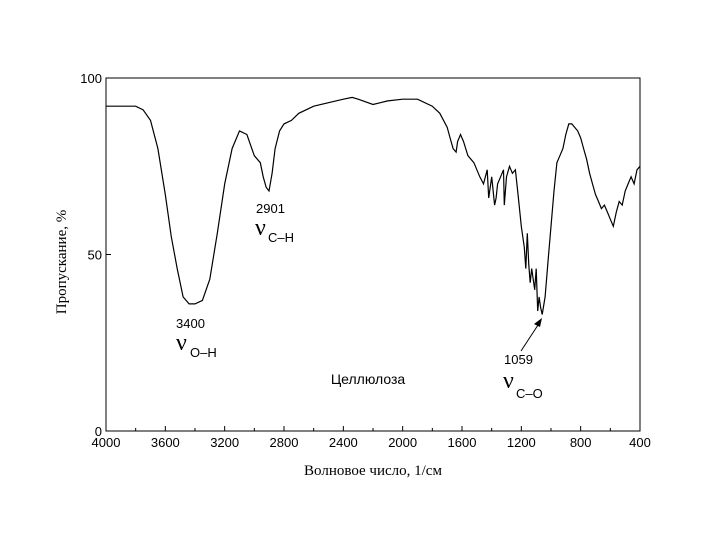 This screenshot has width=720, height=540. I want to click on annotation-ch-bond: C–H, so click(281, 237).